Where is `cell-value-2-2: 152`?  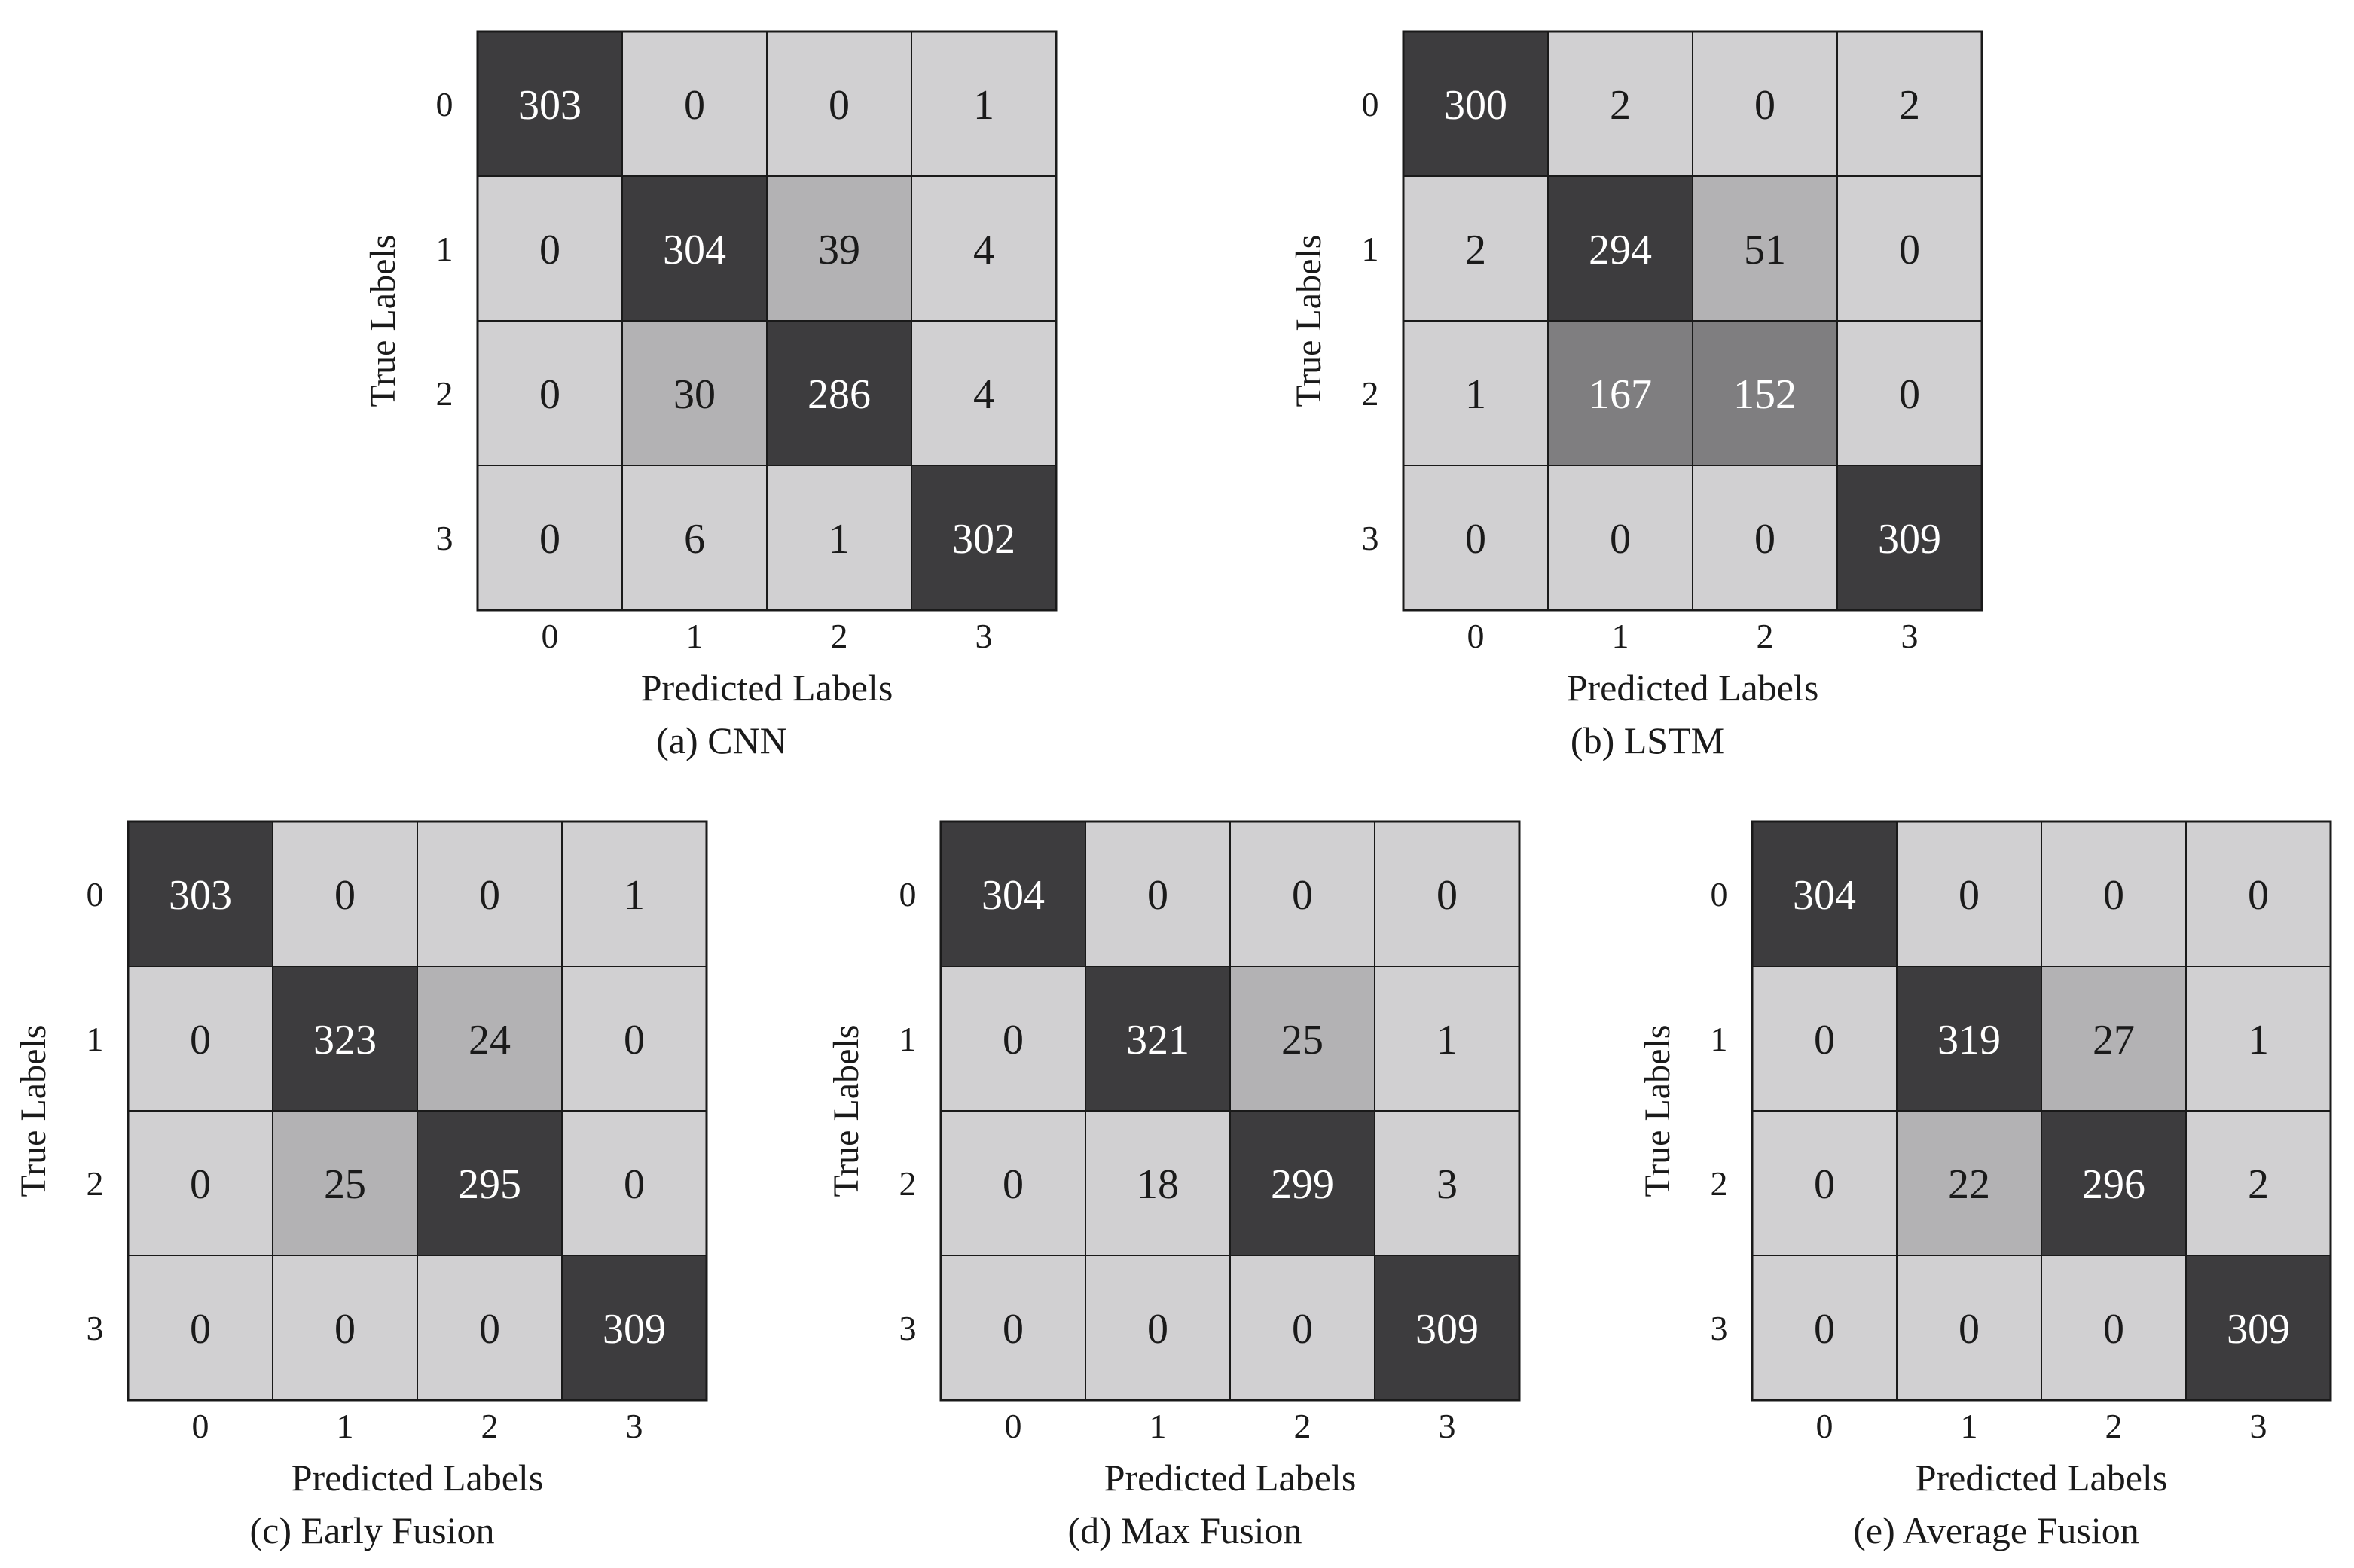
cell-value-2-2: 152 is located at coordinates (1765, 395).